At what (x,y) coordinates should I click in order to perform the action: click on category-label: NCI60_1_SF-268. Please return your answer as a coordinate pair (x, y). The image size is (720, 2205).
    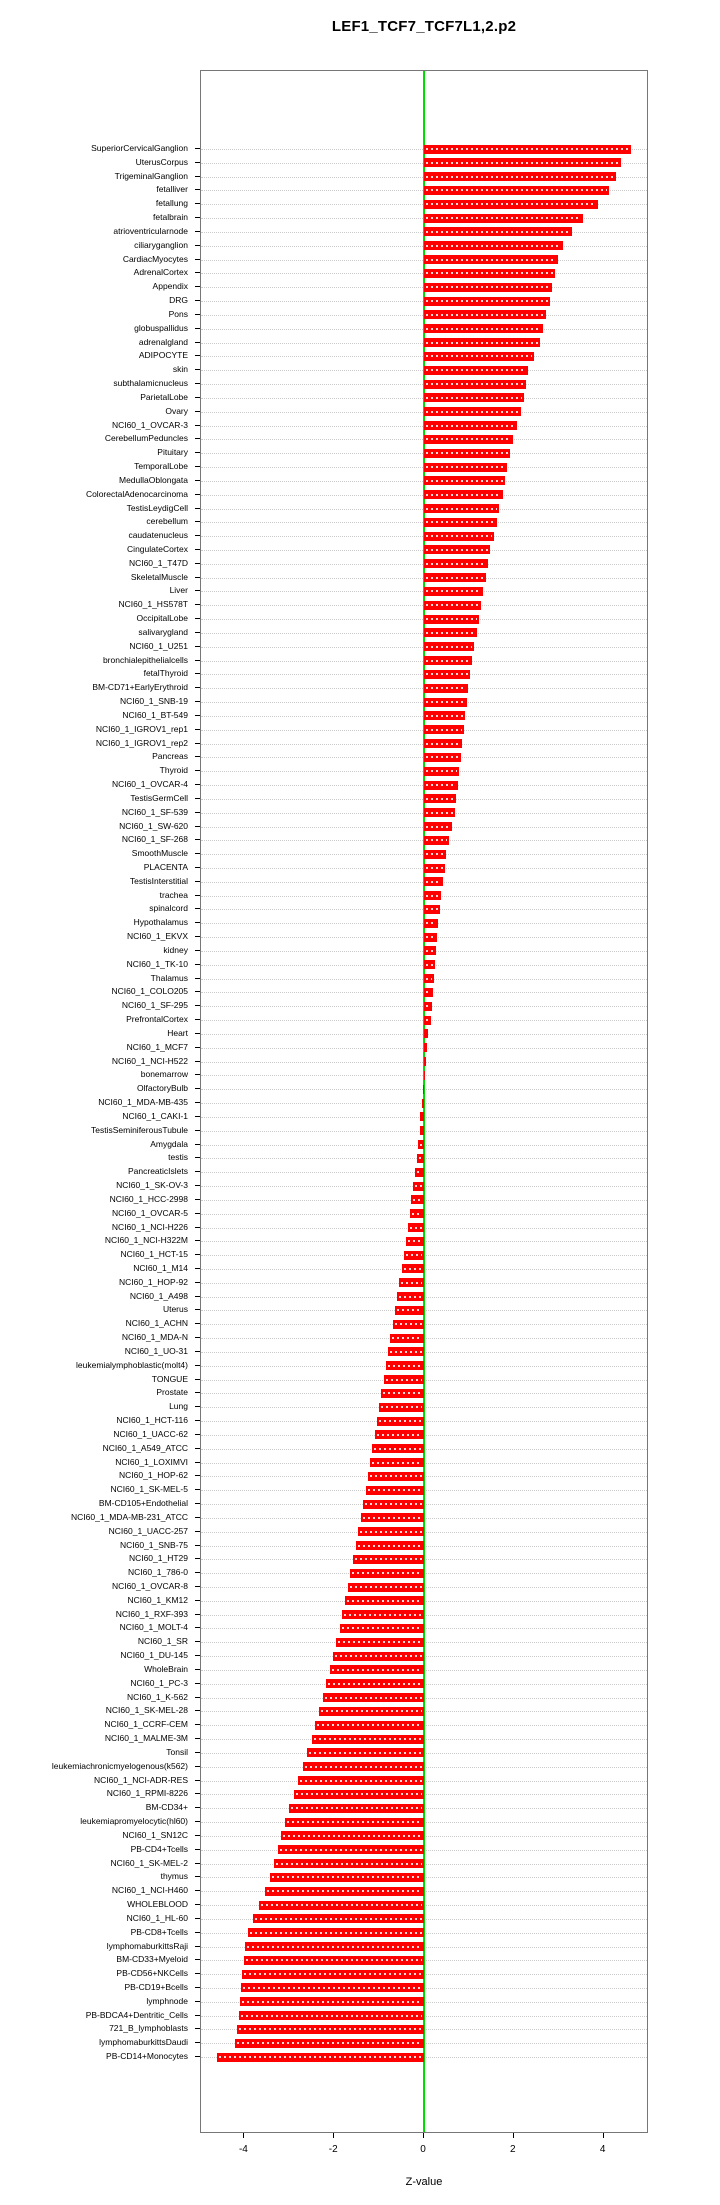
    Looking at the image, I should click on (154, 839).